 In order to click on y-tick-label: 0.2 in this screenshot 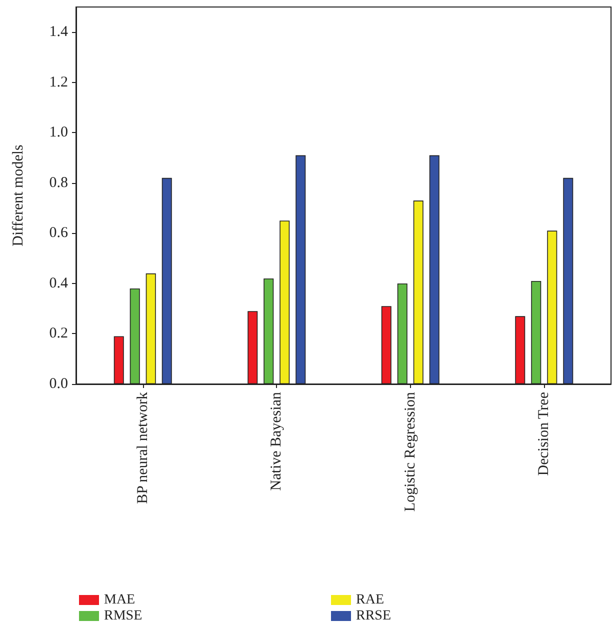, I will do `click(58, 334)`.